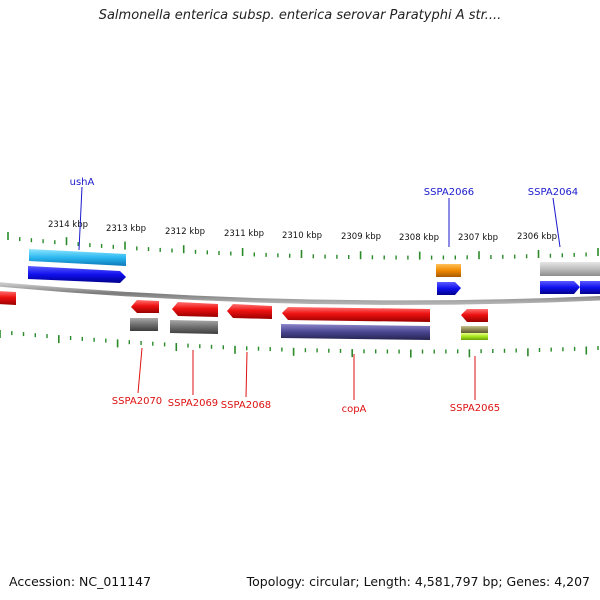 This screenshot has width=600, height=600. What do you see at coordinates (300, 293) in the screenshot?
I see `genome-backbone` at bounding box center [300, 293].